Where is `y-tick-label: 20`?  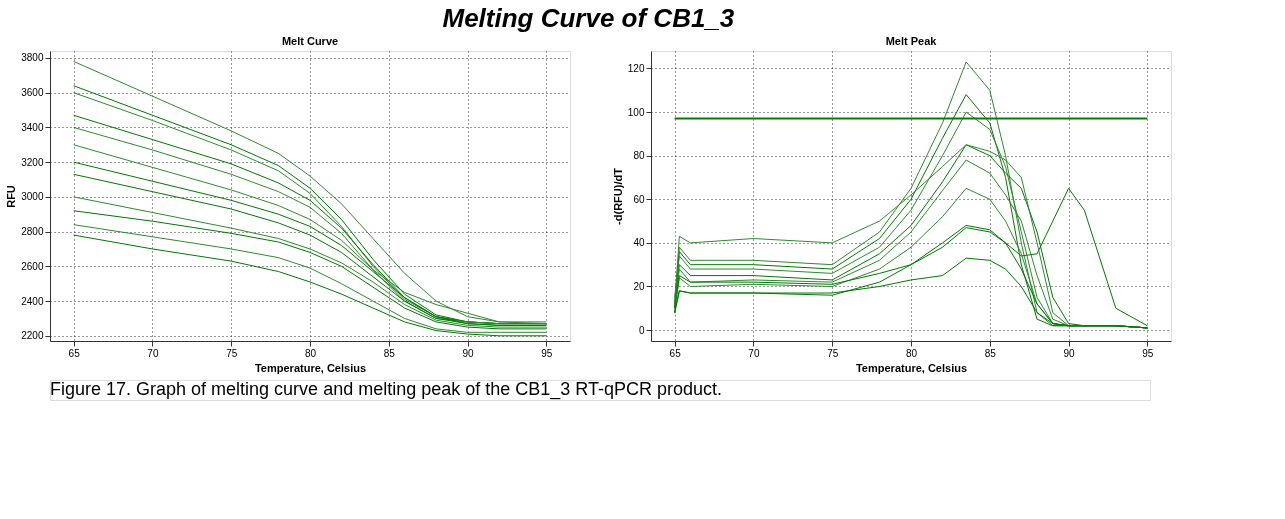
y-tick-label: 20 is located at coordinates (639, 286).